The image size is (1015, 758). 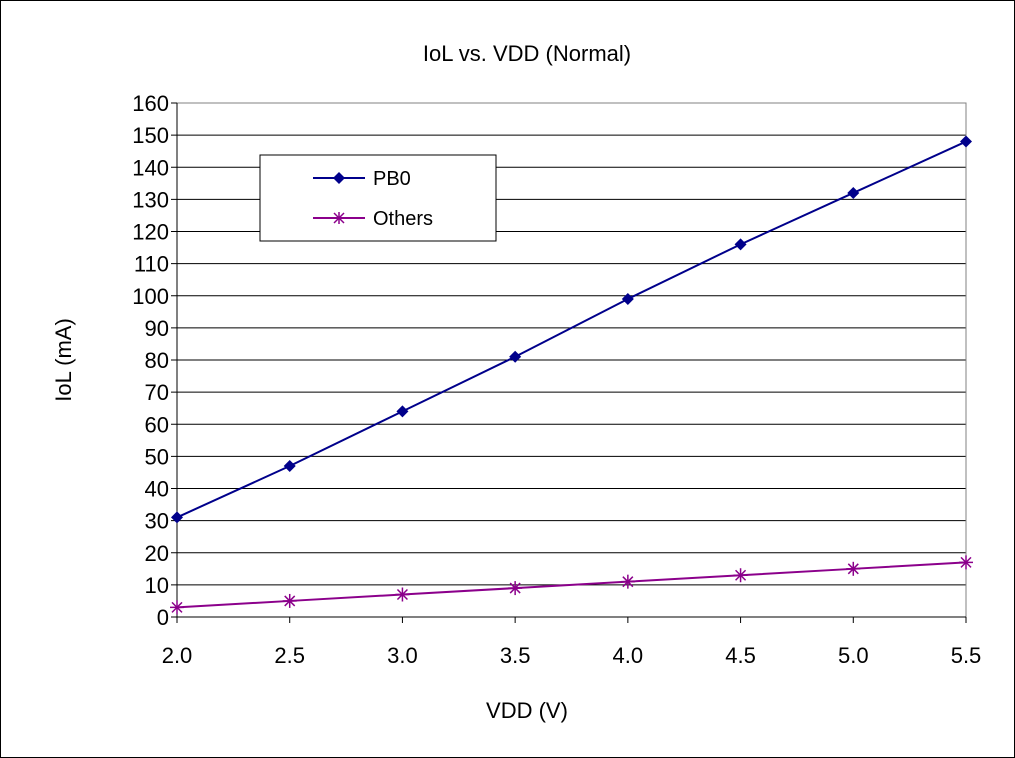 I want to click on y-tick-label-15: 150, so click(x=150, y=135).